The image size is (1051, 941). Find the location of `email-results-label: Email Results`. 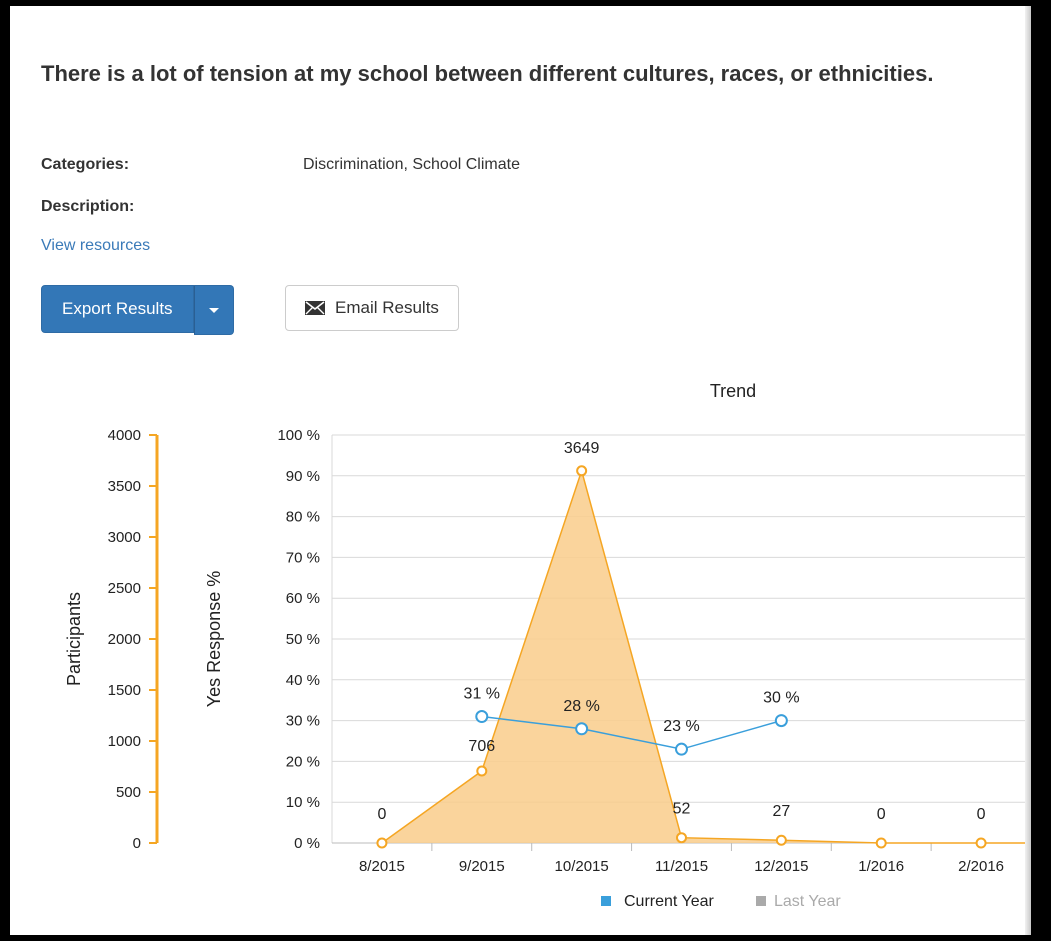

email-results-label: Email Results is located at coordinates (387, 307).